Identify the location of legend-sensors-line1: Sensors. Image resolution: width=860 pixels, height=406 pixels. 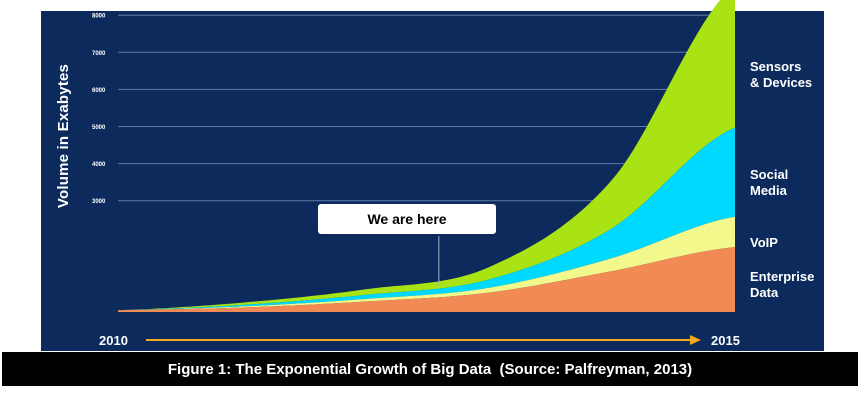
(776, 66).